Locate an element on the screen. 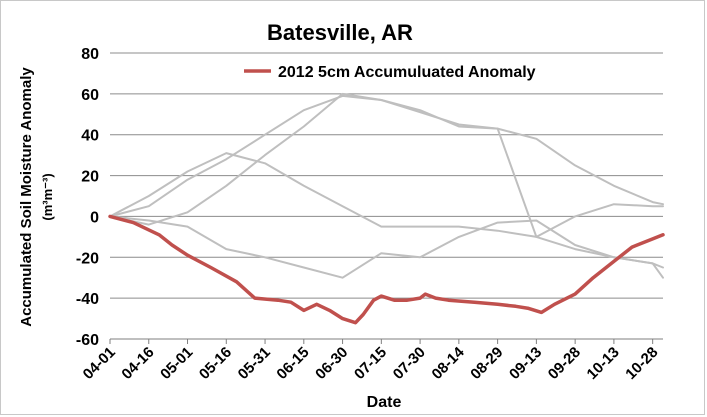 The height and width of the screenshot is (417, 707). x-tick-label: 08-14 is located at coordinates (449, 363).